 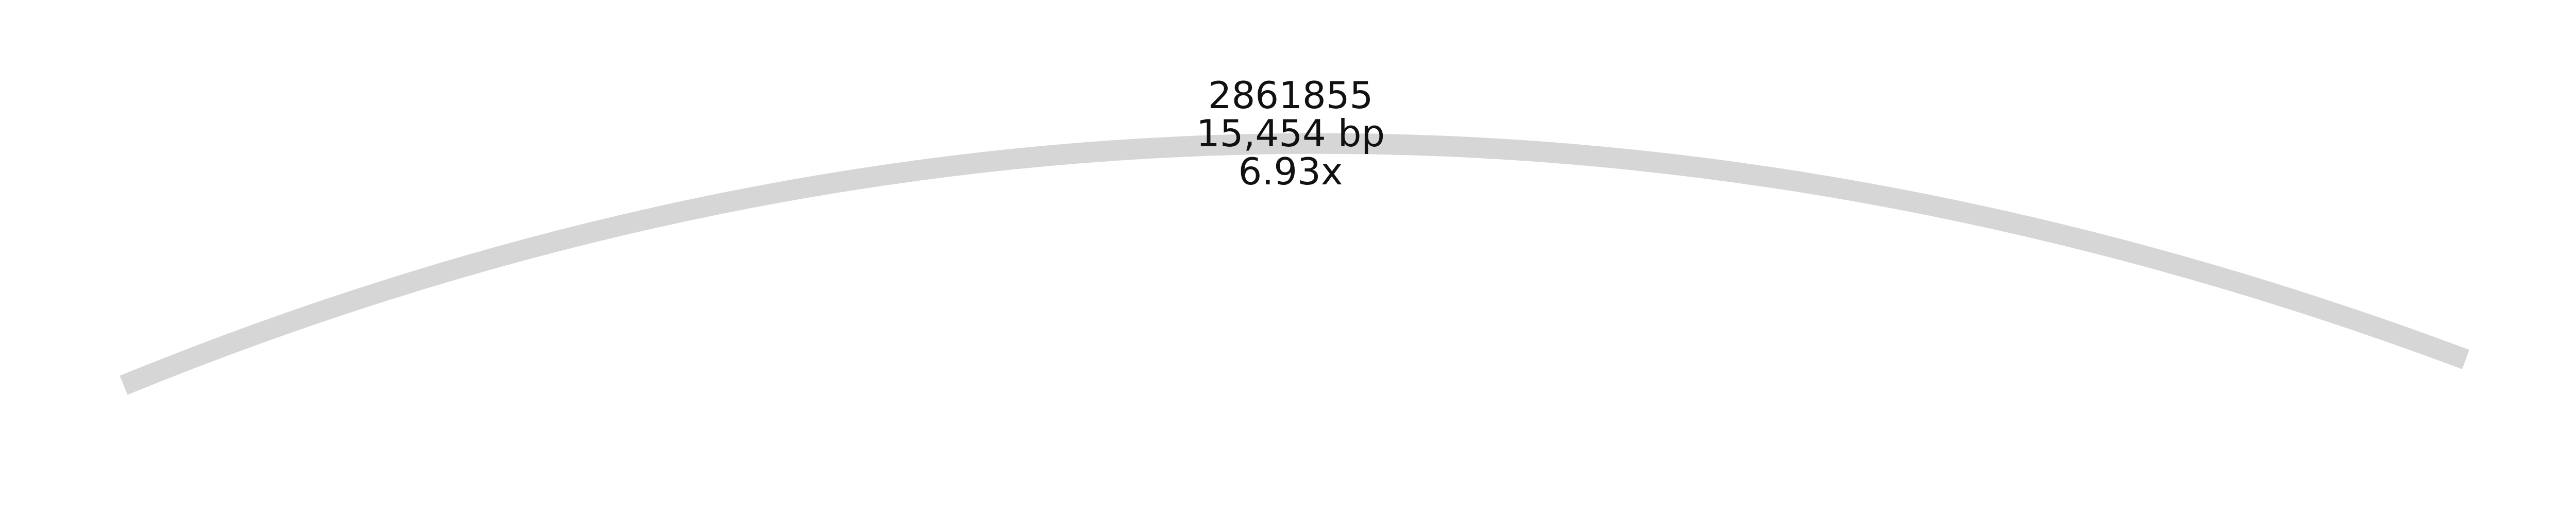 What do you see at coordinates (1291, 171) in the screenshot?
I see `contig-depth-label: 6.93x` at bounding box center [1291, 171].